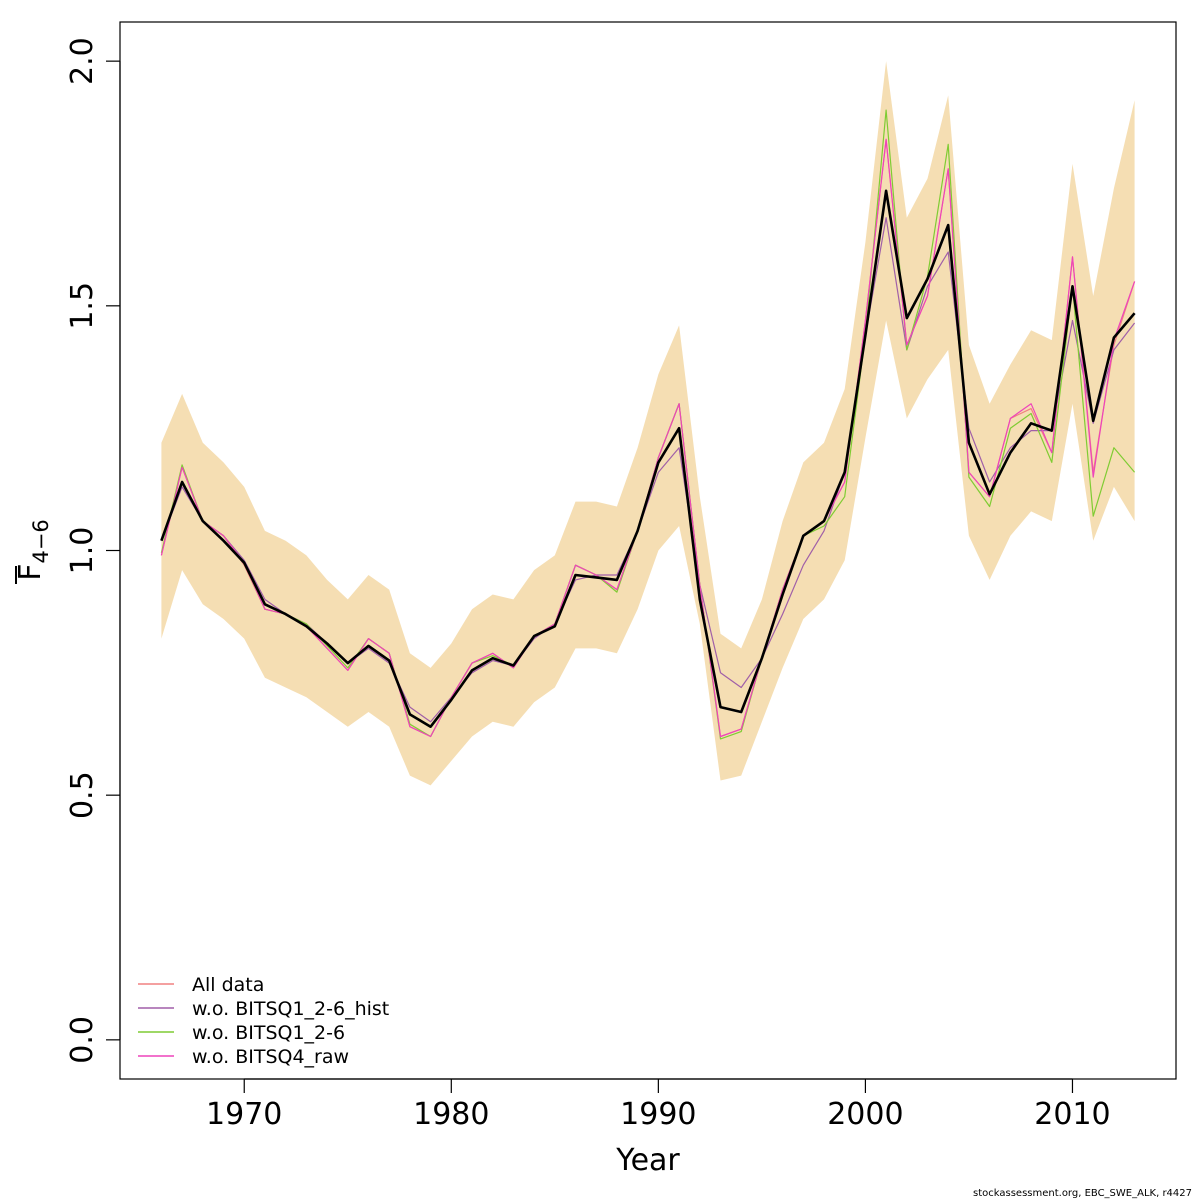 The image size is (1200, 1200). I want to click on x-axis: 1970 1980 1990 2000 2010, so click(658, 1105).